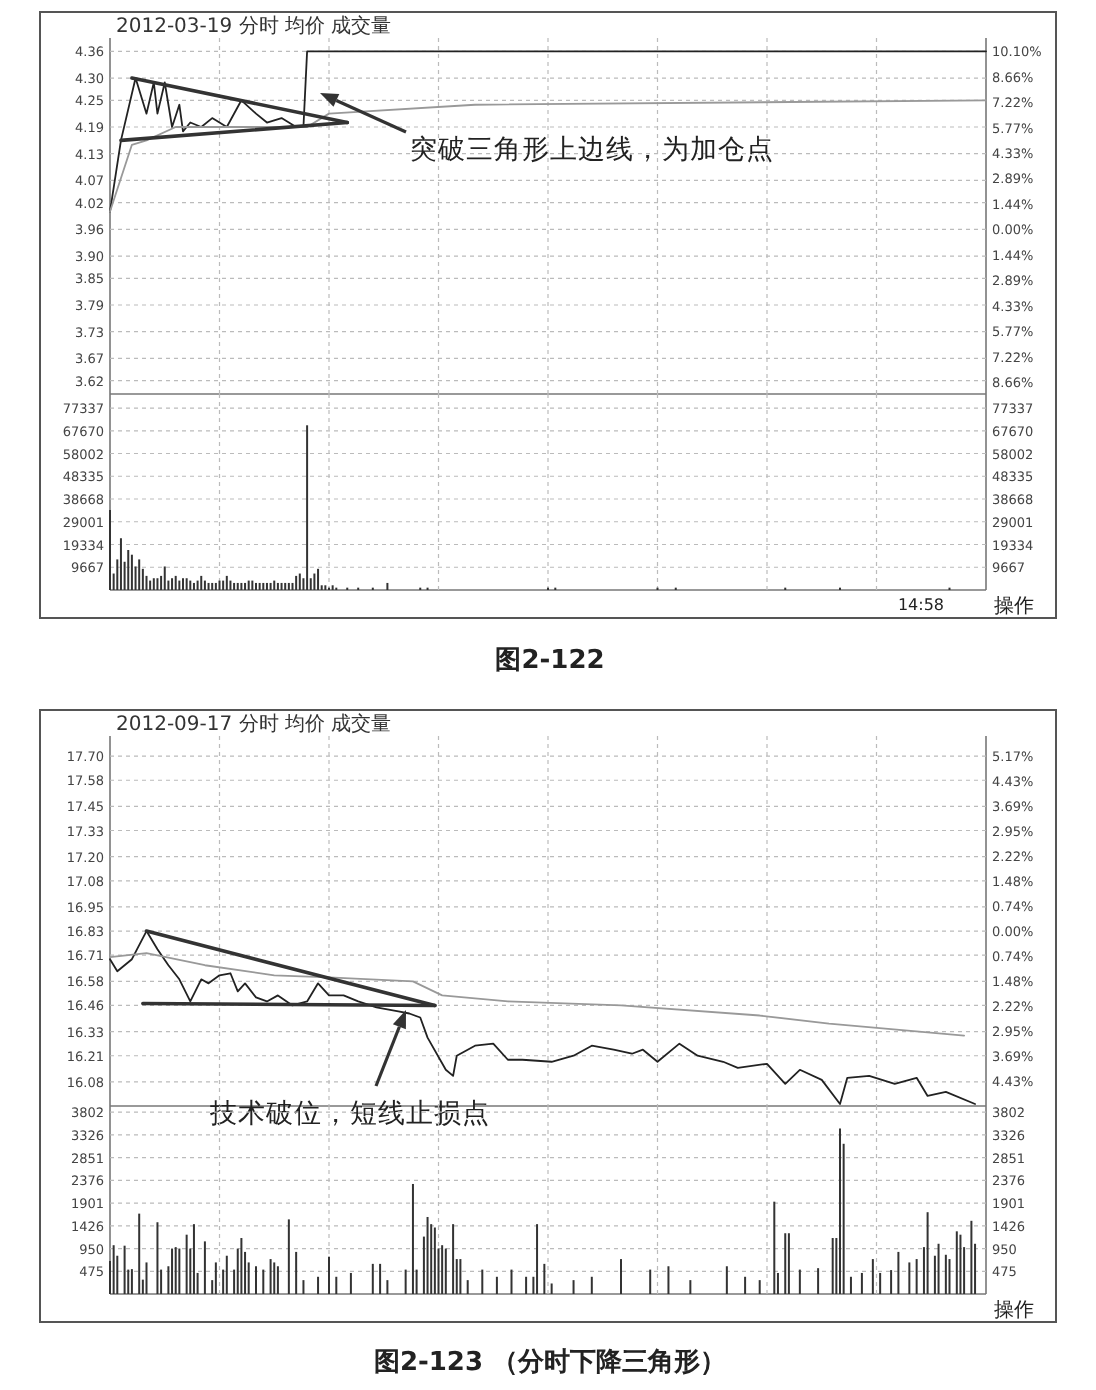 This screenshot has width=1096, height=1390. I want to click on annotation: 突破三角形上边线，为加仓点, so click(592, 150).